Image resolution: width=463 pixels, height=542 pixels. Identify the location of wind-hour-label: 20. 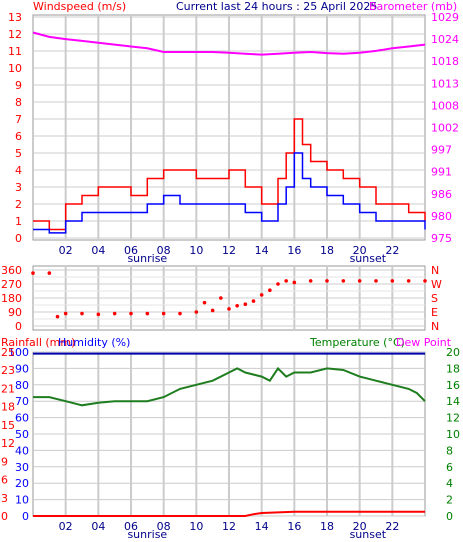
(360, 250).